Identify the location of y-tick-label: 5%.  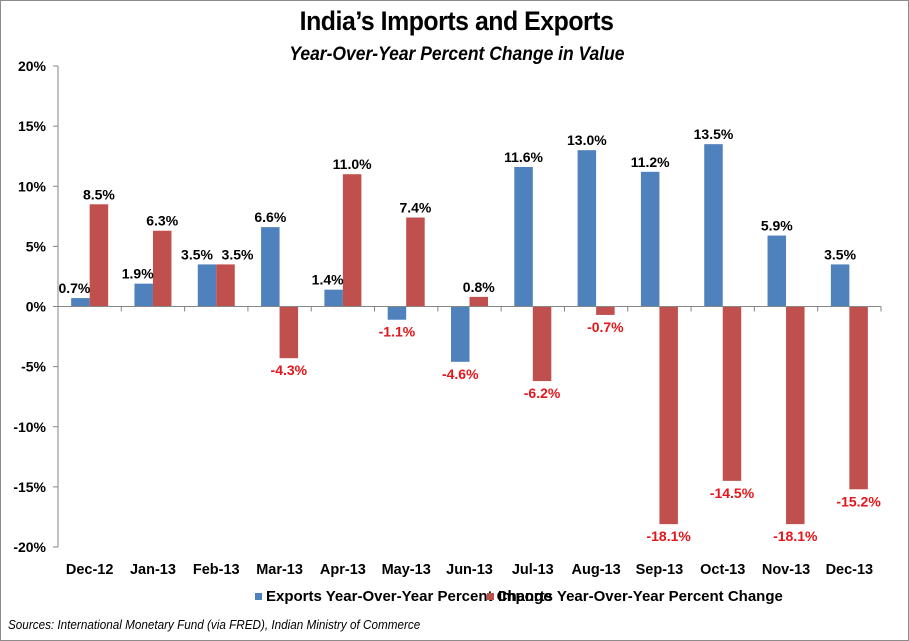
(36, 246).